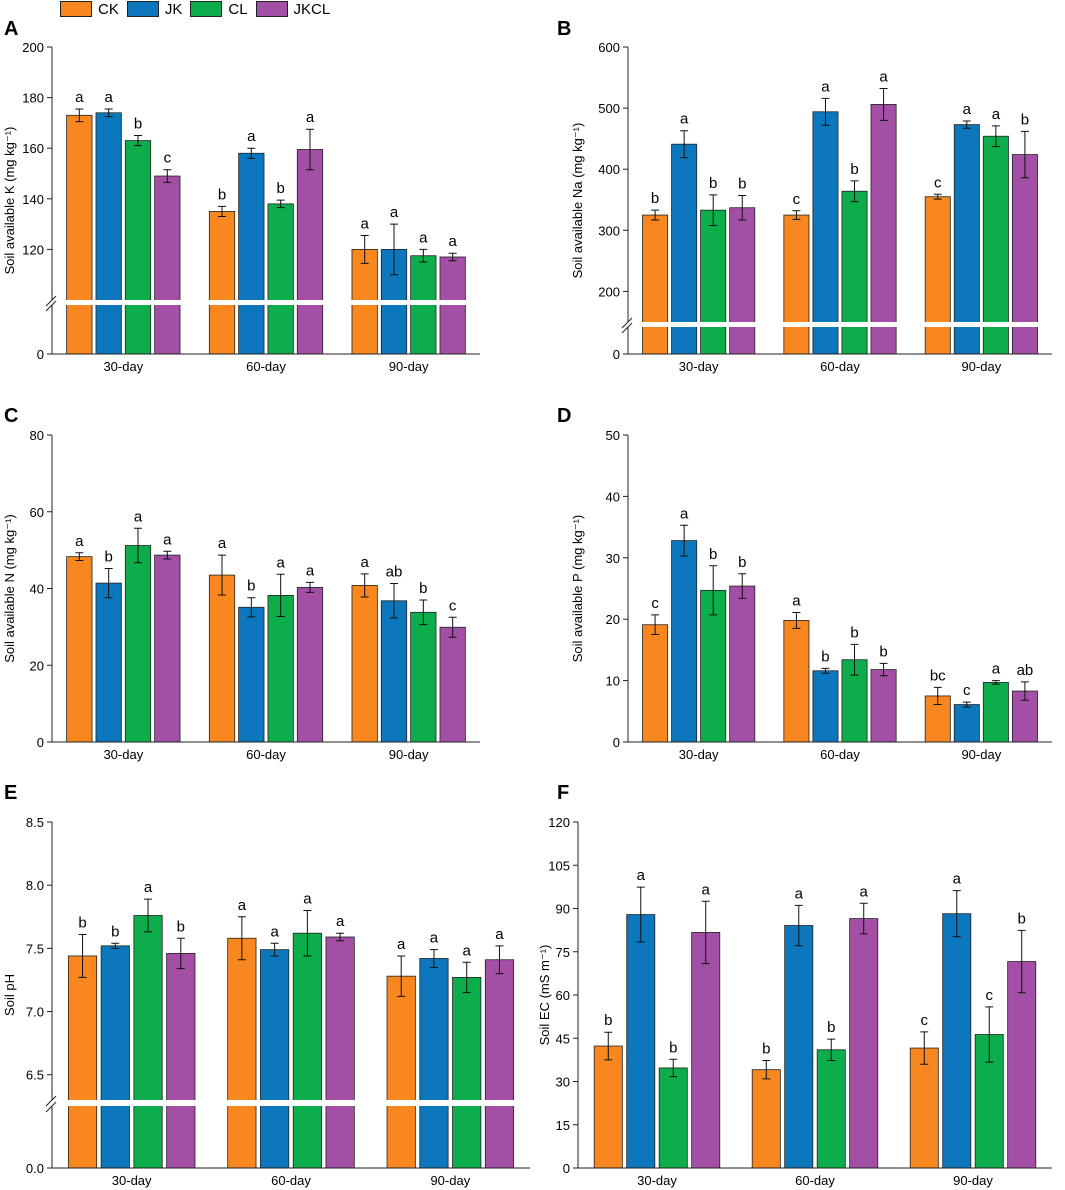  Describe the element at coordinates (251, 253) in the screenshot. I see `bar-jk-60-day` at that location.